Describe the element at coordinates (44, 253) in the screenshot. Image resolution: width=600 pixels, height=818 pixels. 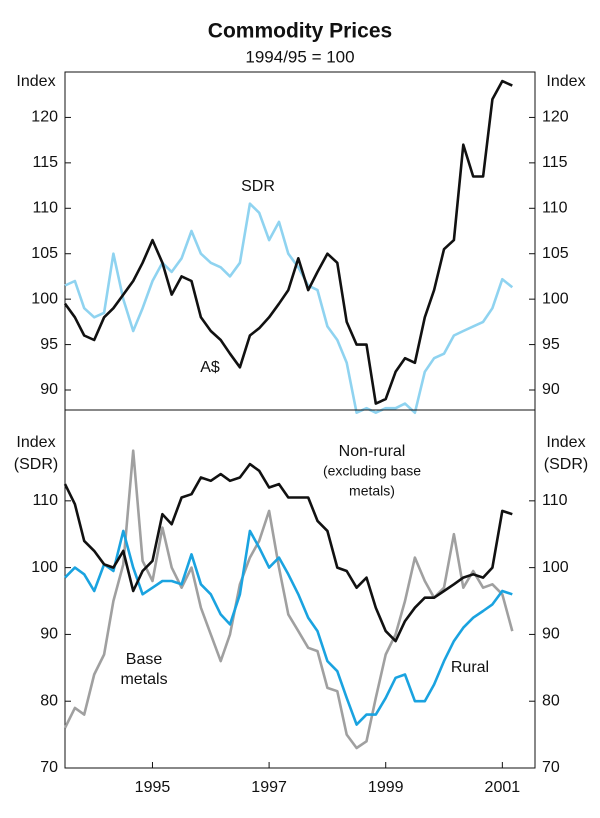
I see `y-tick-label: 105` at that location.